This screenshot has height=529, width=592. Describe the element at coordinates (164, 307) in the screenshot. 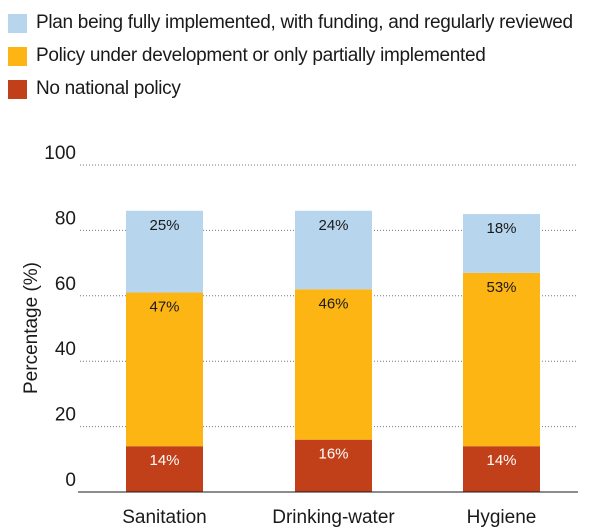

I see `data-label: 47%` at that location.